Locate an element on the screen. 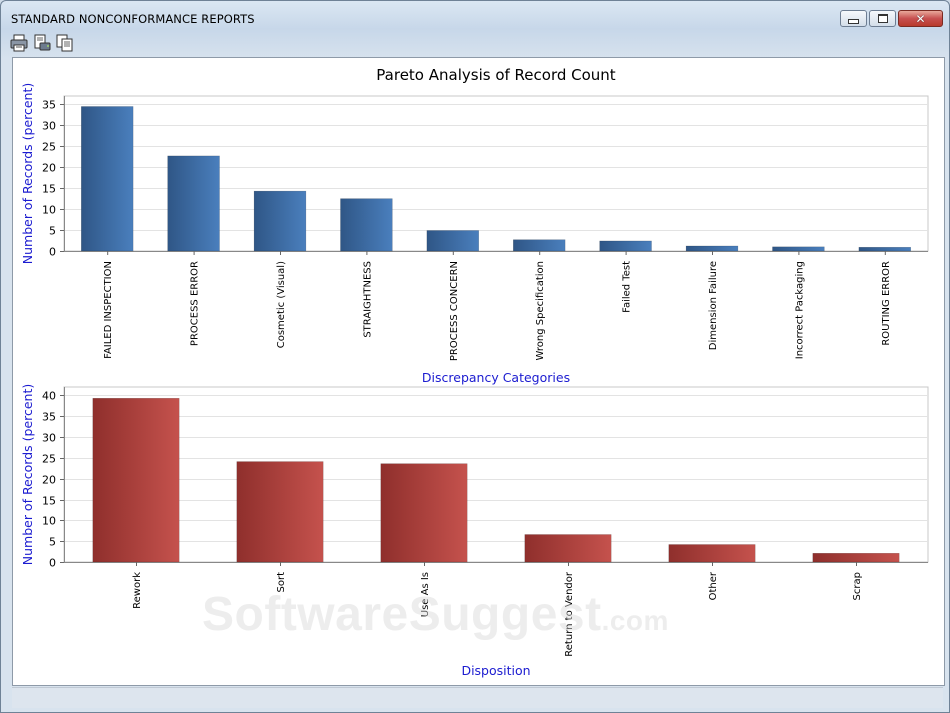 Image resolution: width=950 pixels, height=713 pixels. x-tick-label: PROCESS ERROR is located at coordinates (195, 303).